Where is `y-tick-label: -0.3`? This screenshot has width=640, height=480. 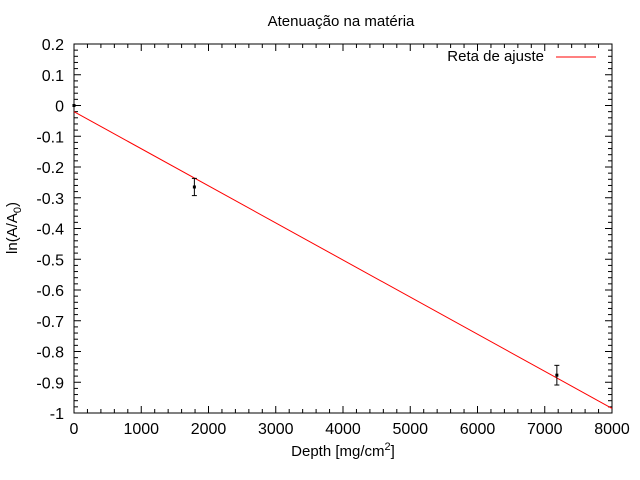
y-tick-label: -0.3 is located at coordinates (50, 199).